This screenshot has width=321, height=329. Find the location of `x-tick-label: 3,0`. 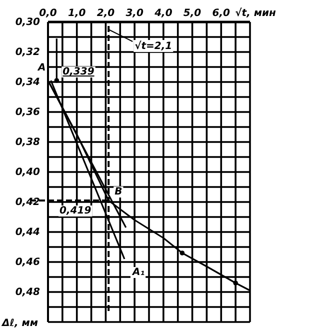

x-tick-label: 3,0 is located at coordinates (135, 13).